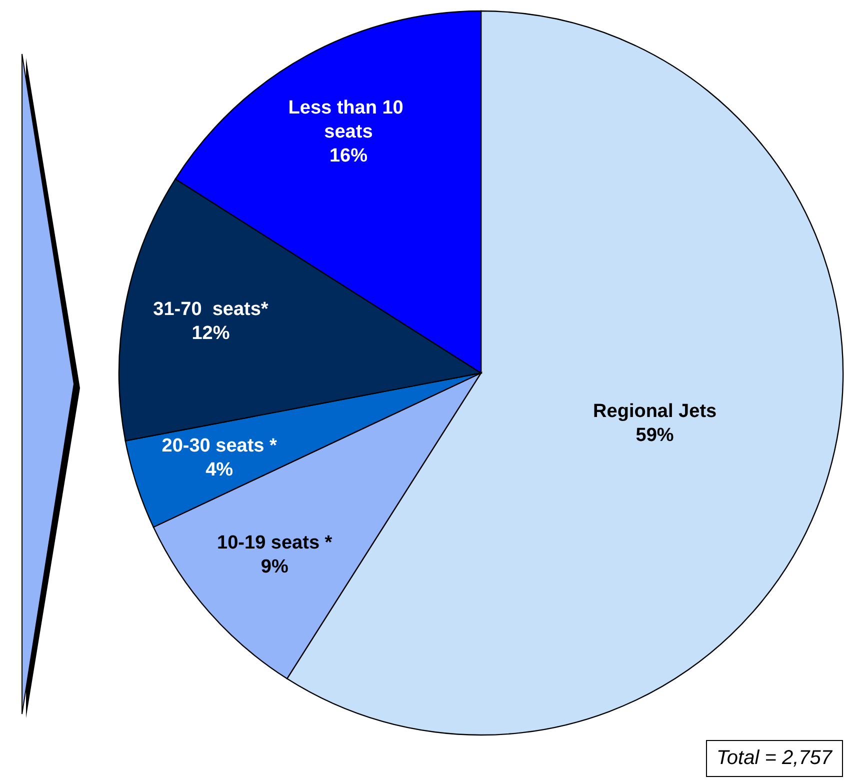 The height and width of the screenshot is (781, 845). What do you see at coordinates (655, 435) in the screenshot?
I see `data-label: 59%` at bounding box center [655, 435].